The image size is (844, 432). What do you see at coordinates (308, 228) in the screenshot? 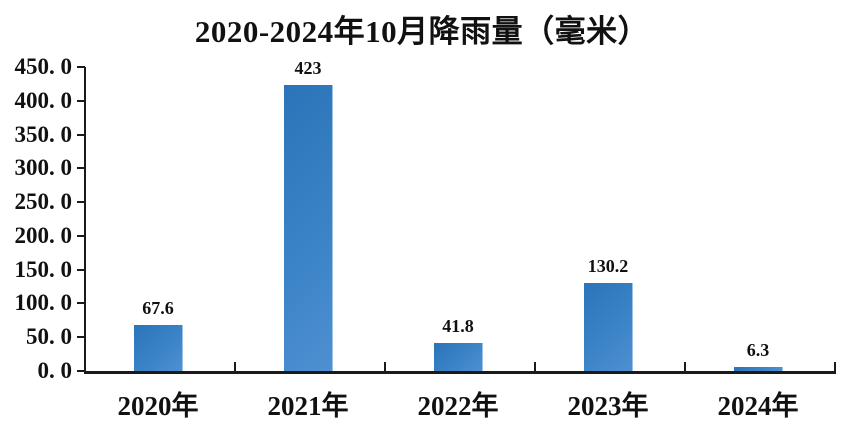
I see `bar-2021年` at bounding box center [308, 228].